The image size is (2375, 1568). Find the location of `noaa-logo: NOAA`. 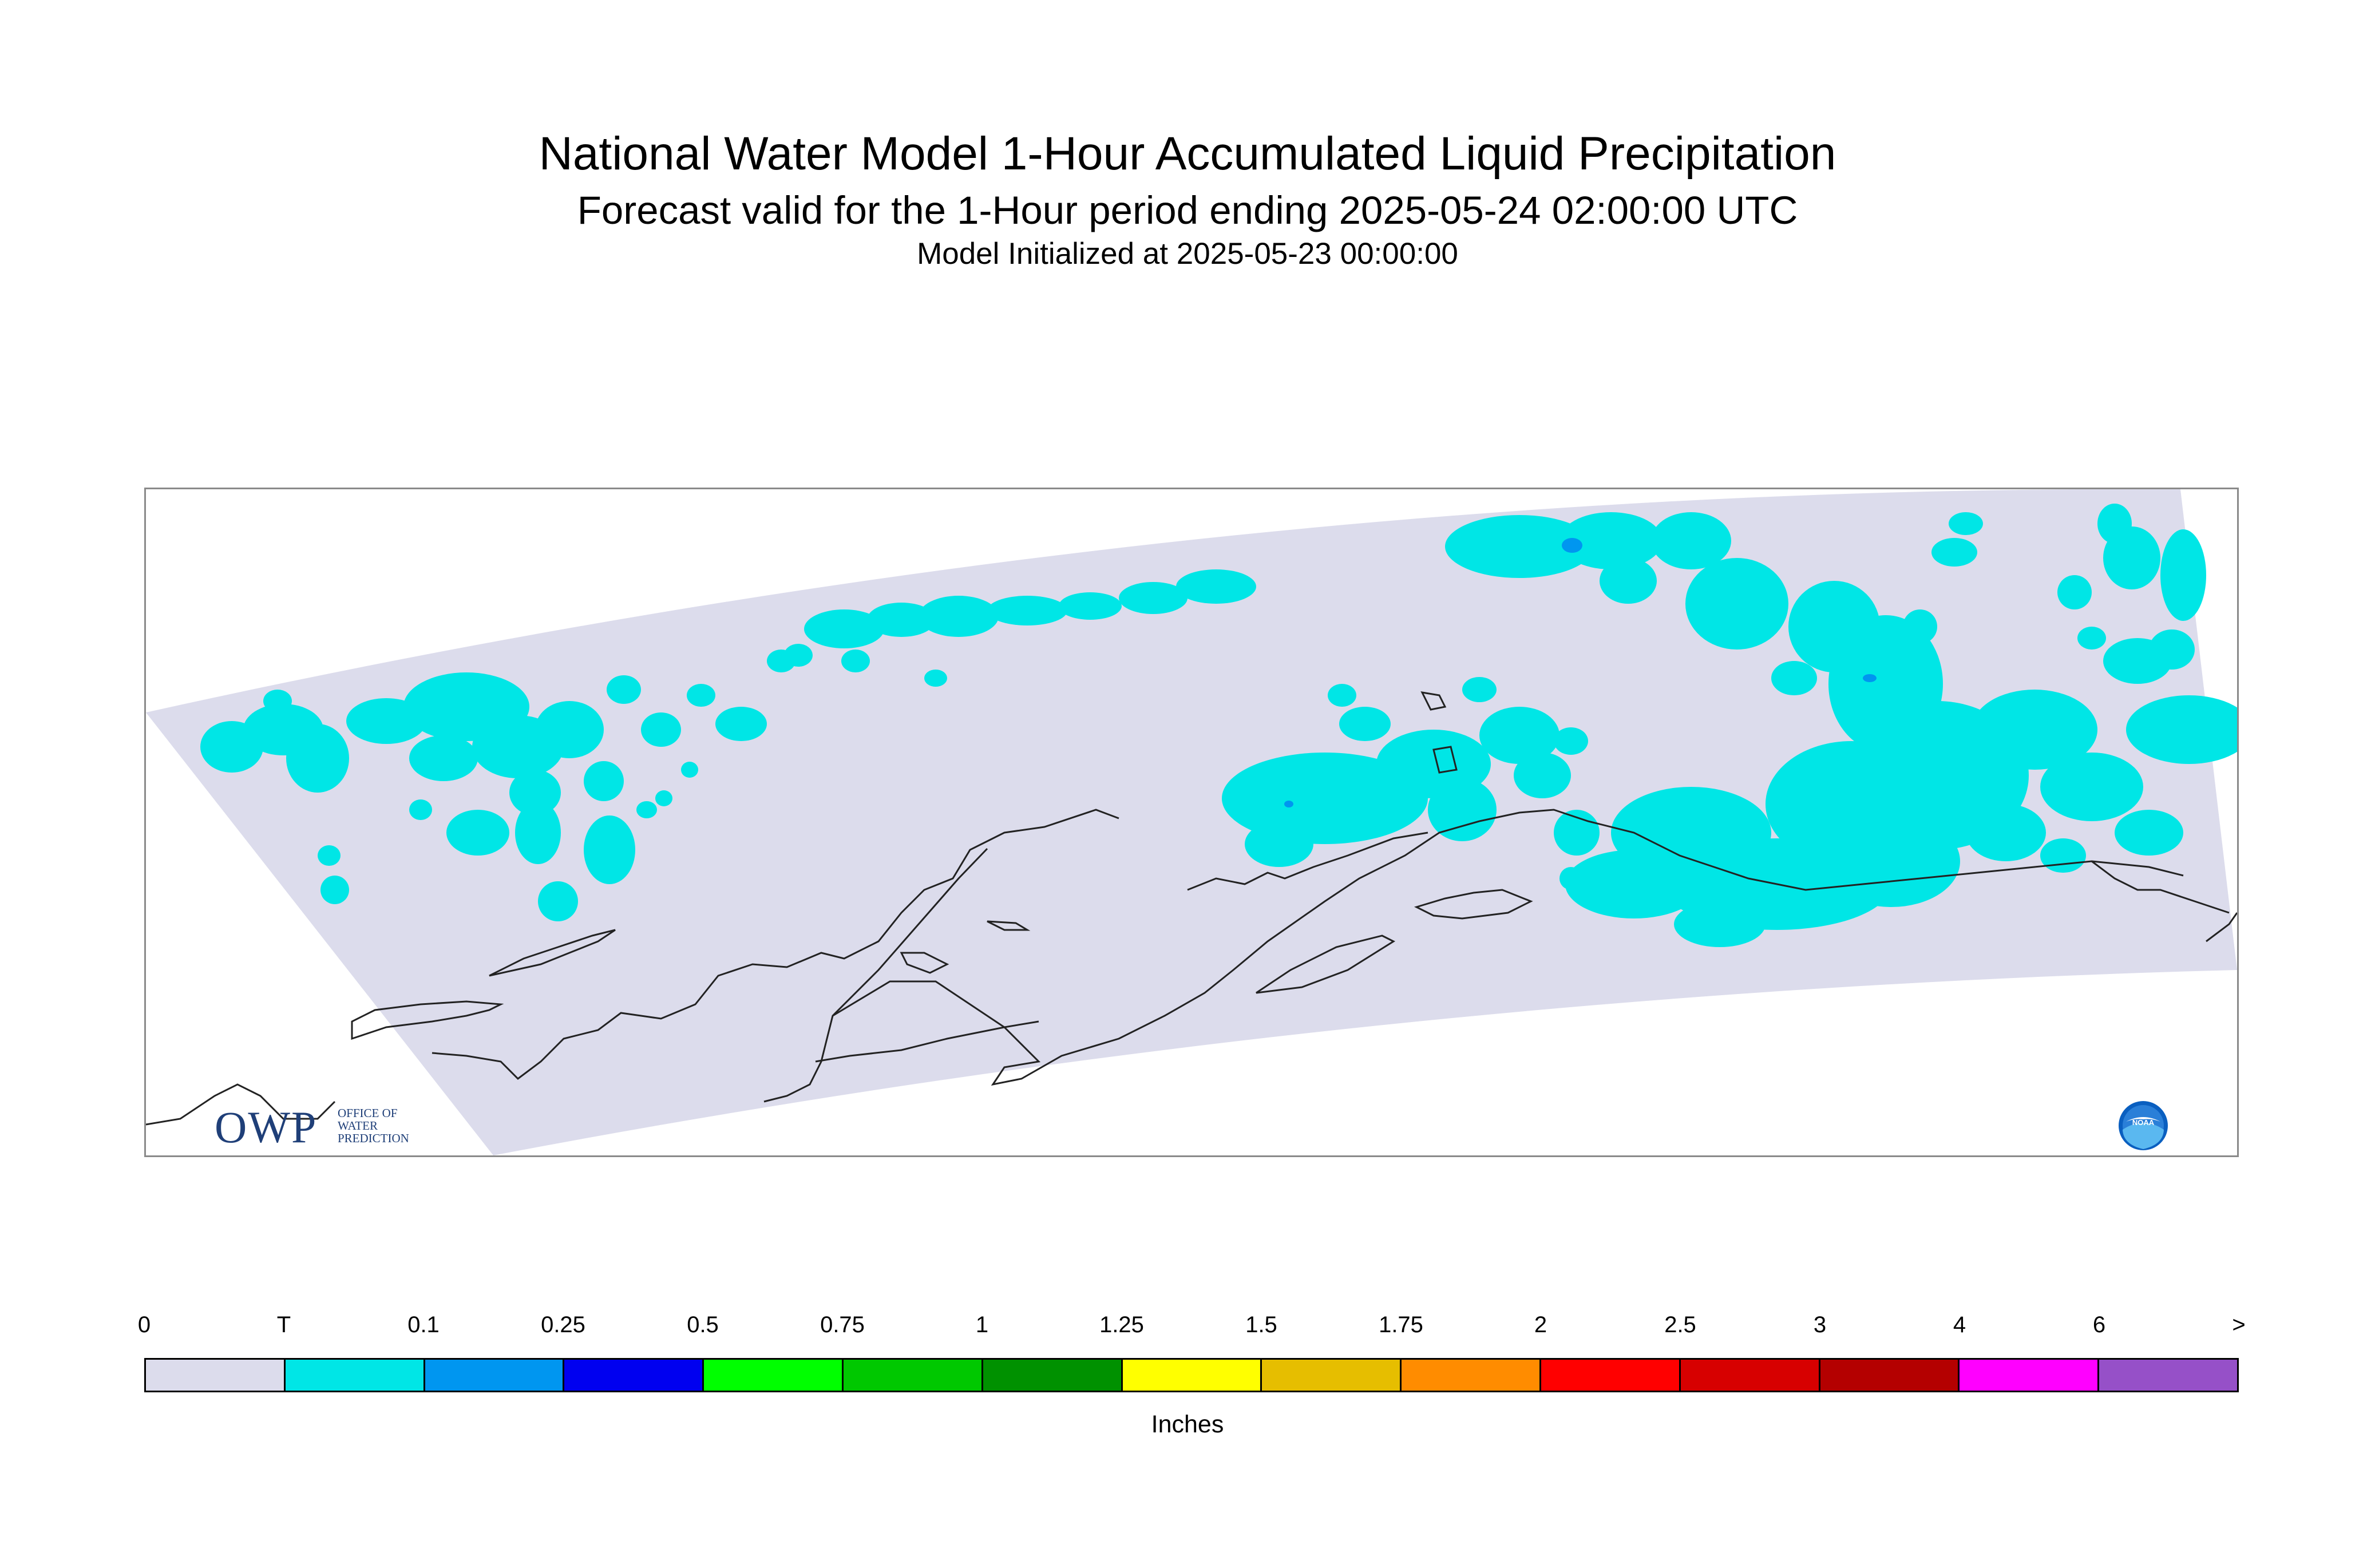

noaa-logo: NOAA is located at coordinates (2143, 1125).